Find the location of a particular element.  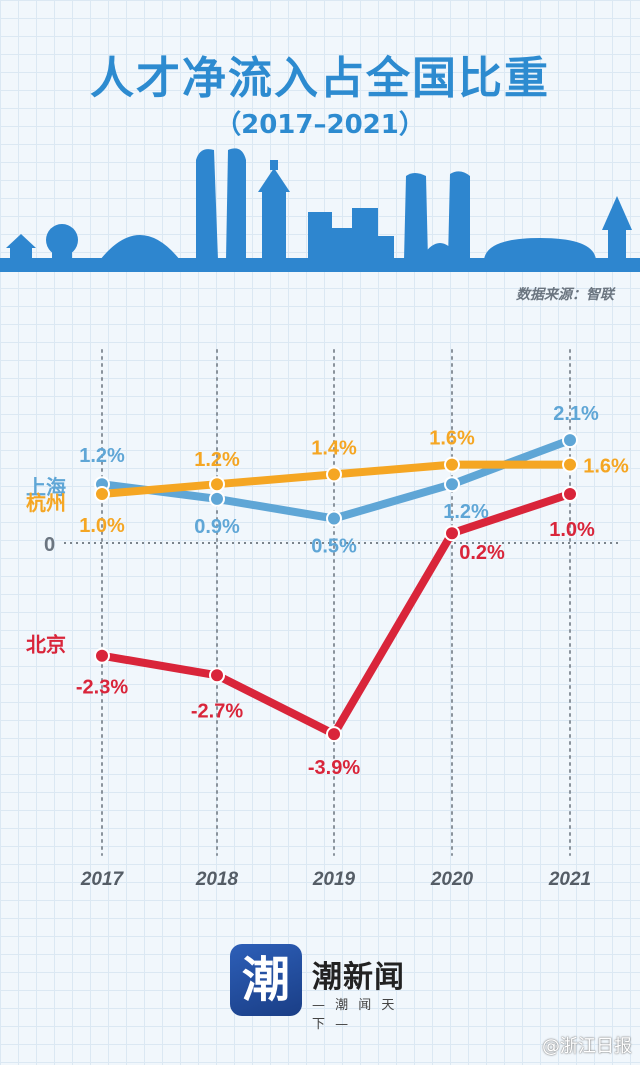

data-label-beijing-2020: 0.2% is located at coordinates (482, 553).